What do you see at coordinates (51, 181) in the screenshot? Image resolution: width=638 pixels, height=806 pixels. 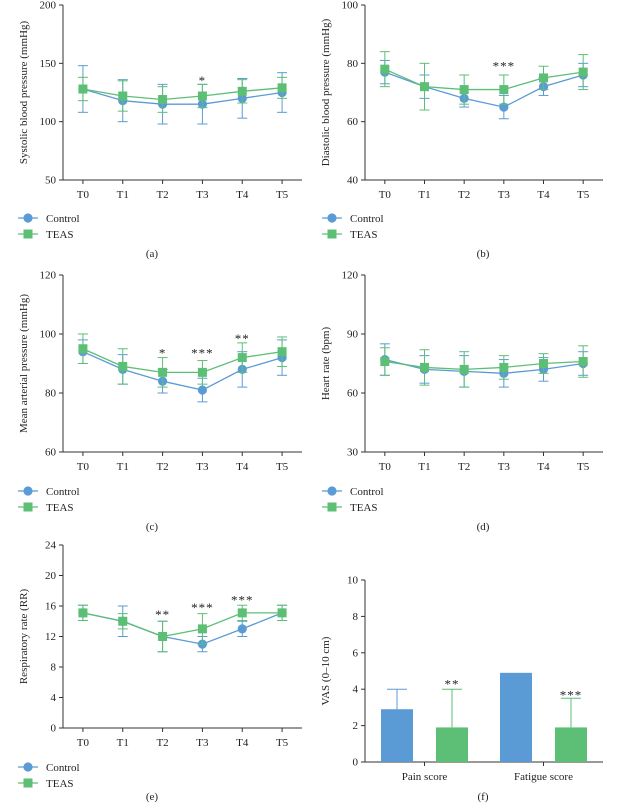 I see `y-tick-label: 50` at bounding box center [51, 181].